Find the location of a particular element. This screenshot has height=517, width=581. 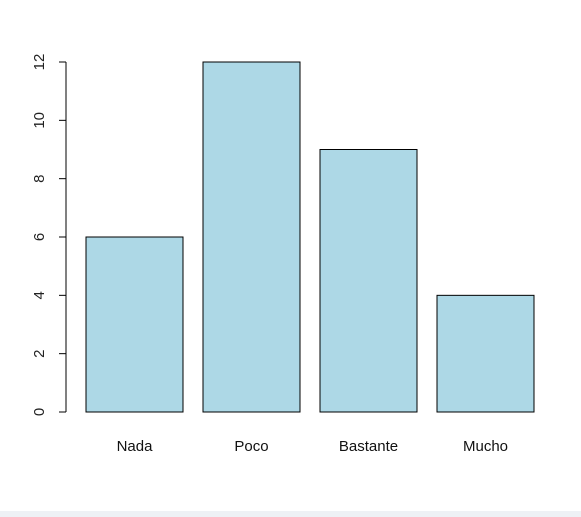

bar-nada is located at coordinates (134, 324).